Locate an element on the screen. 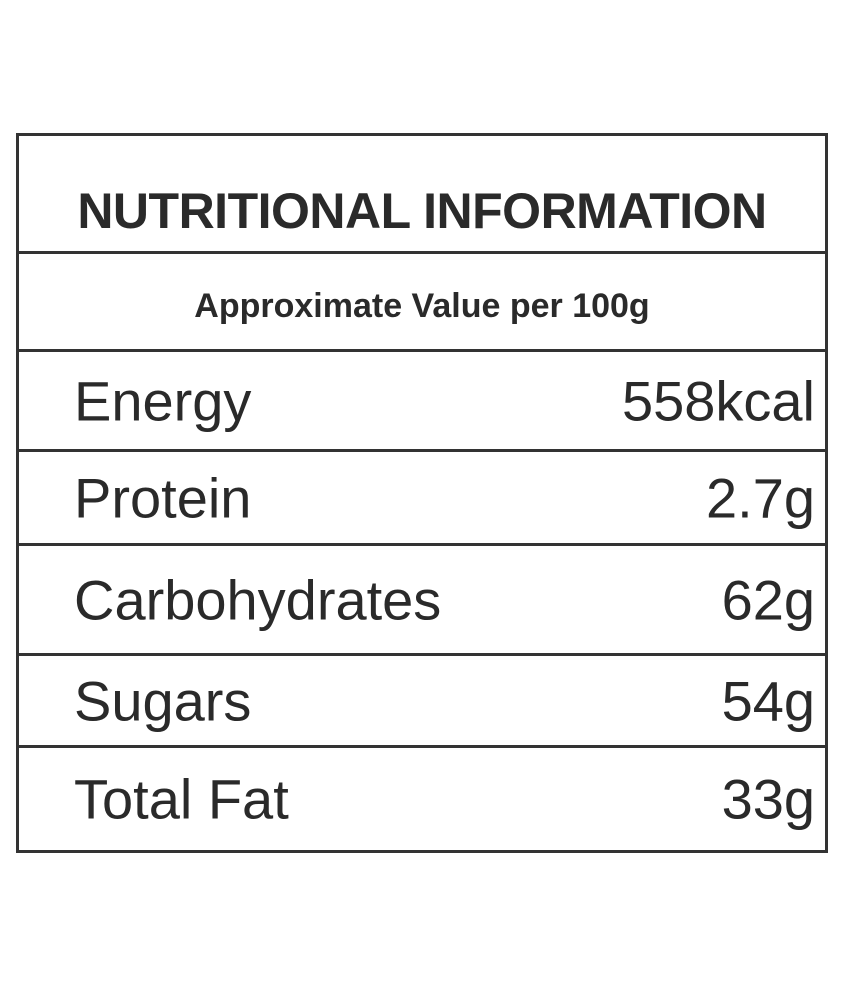 The height and width of the screenshot is (995, 850). nutrient-name: Protein is located at coordinates (163, 497).